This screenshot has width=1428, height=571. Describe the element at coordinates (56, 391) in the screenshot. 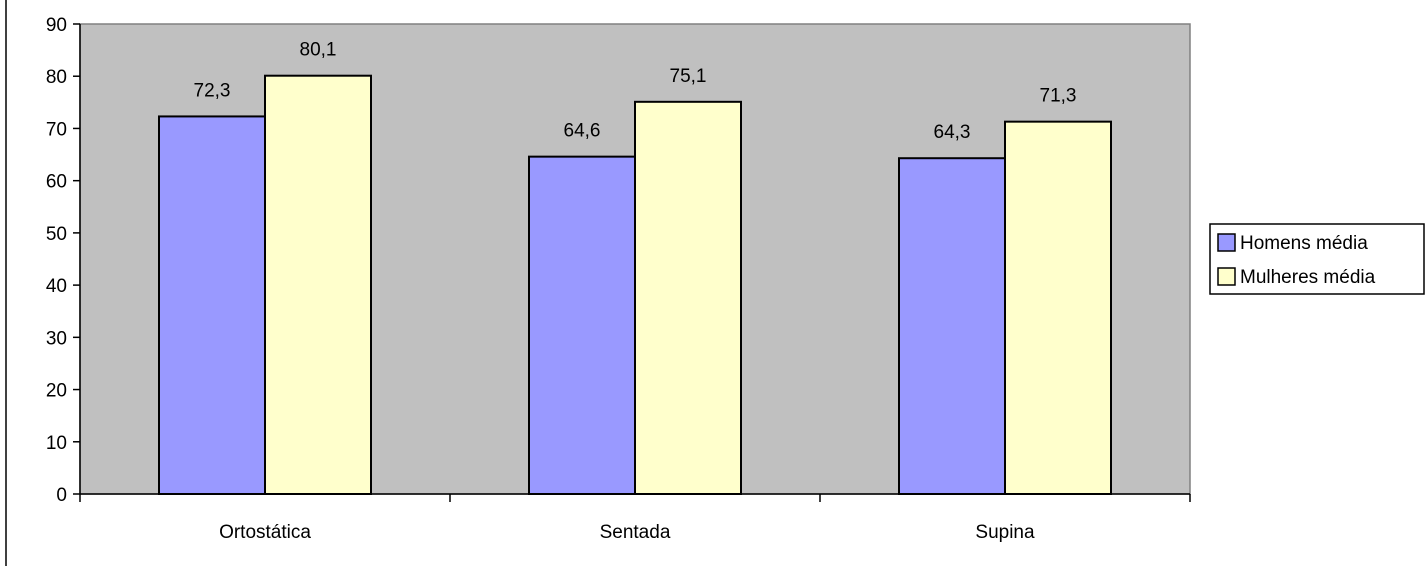

I see `y-tick-label: 20` at that location.